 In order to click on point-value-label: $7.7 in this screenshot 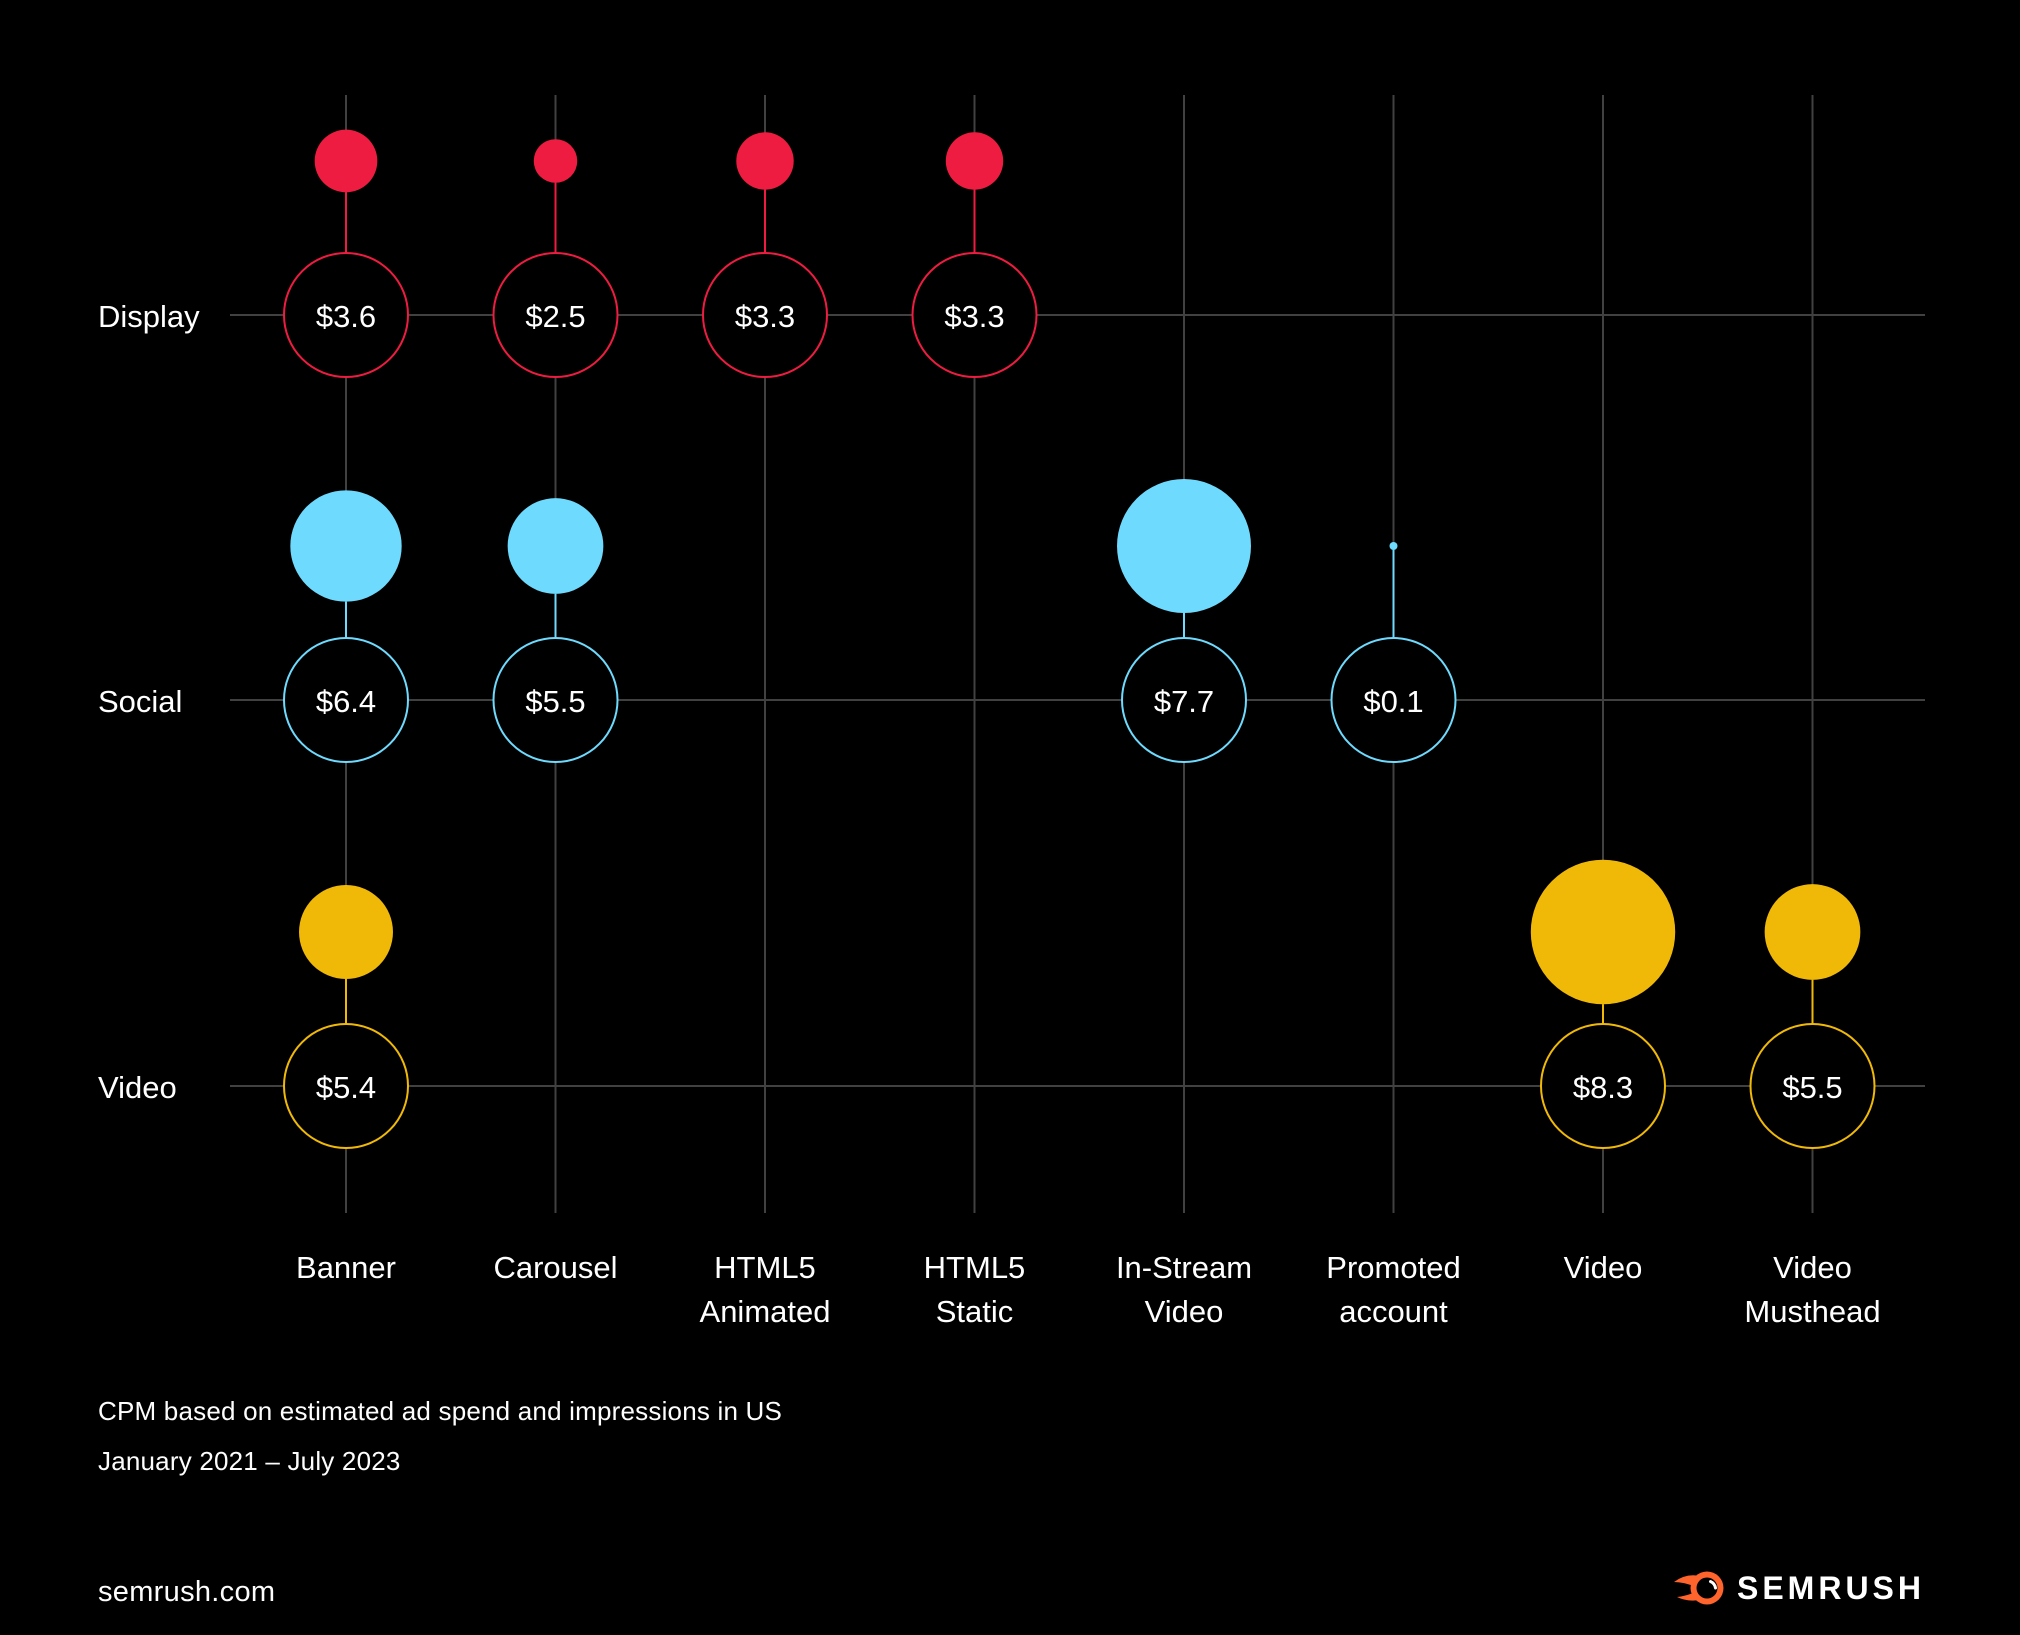, I will do `click(1184, 701)`.